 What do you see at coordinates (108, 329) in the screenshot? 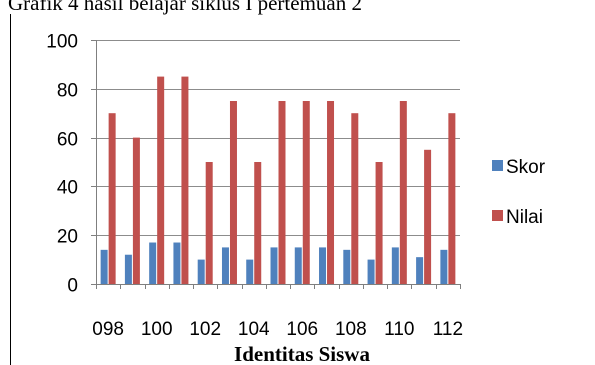
I see `x-tick-label: 098` at bounding box center [108, 329].